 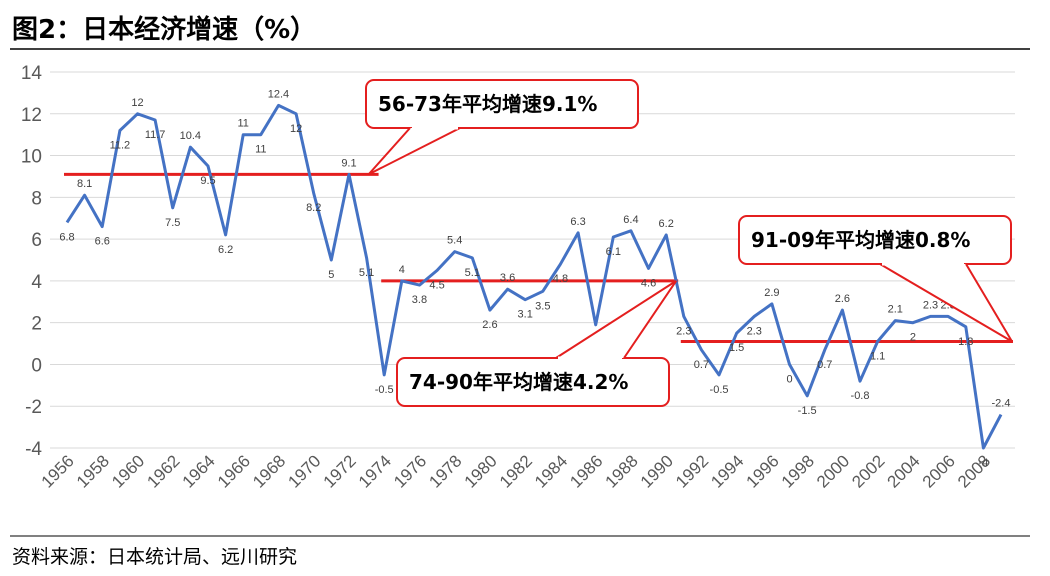 What do you see at coordinates (630, 220) in the screenshot?
I see `data-label: 6.4` at bounding box center [630, 220].